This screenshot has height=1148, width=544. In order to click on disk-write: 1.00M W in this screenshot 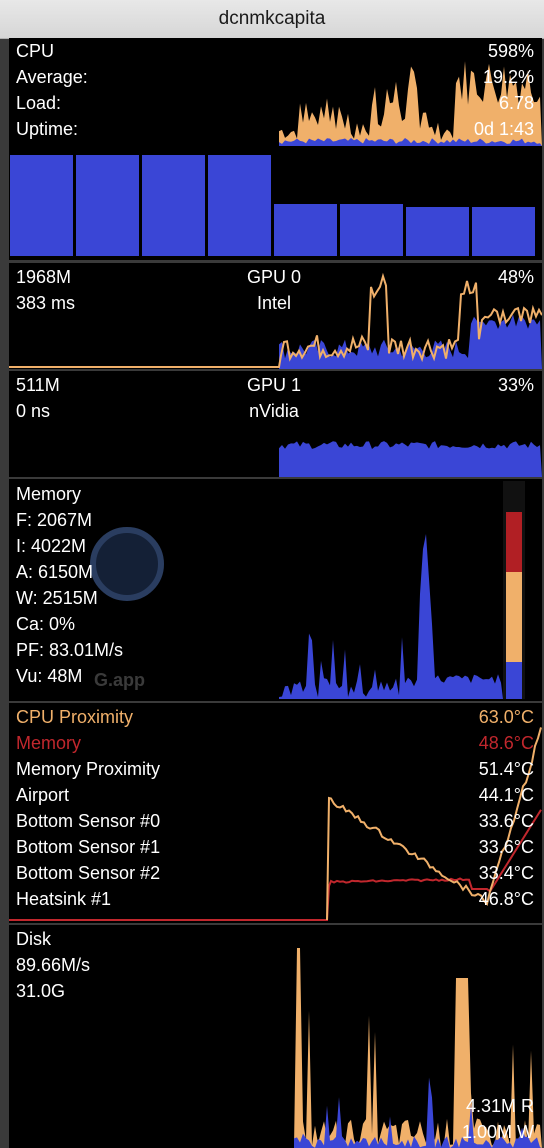, I will do `click(497, 1132)`.